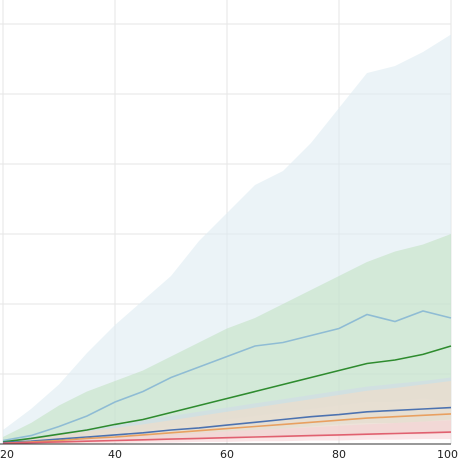 The image size is (474, 474). What do you see at coordinates (447, 454) in the screenshot?
I see `x-tick-label-100: 100` at bounding box center [447, 454].